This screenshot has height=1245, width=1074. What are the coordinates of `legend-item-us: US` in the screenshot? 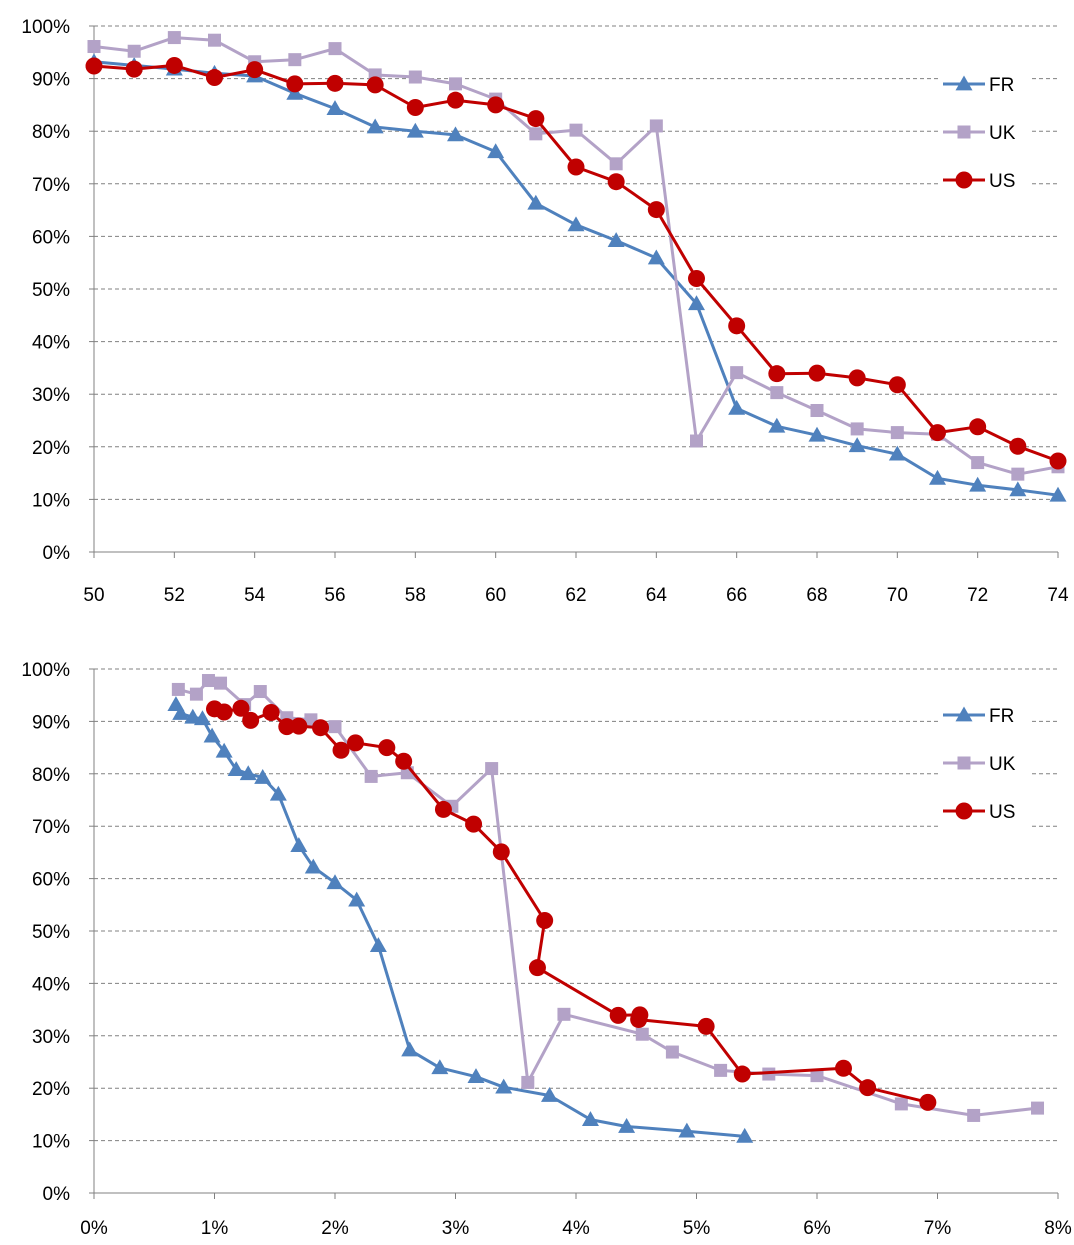 It's located at (985, 180).